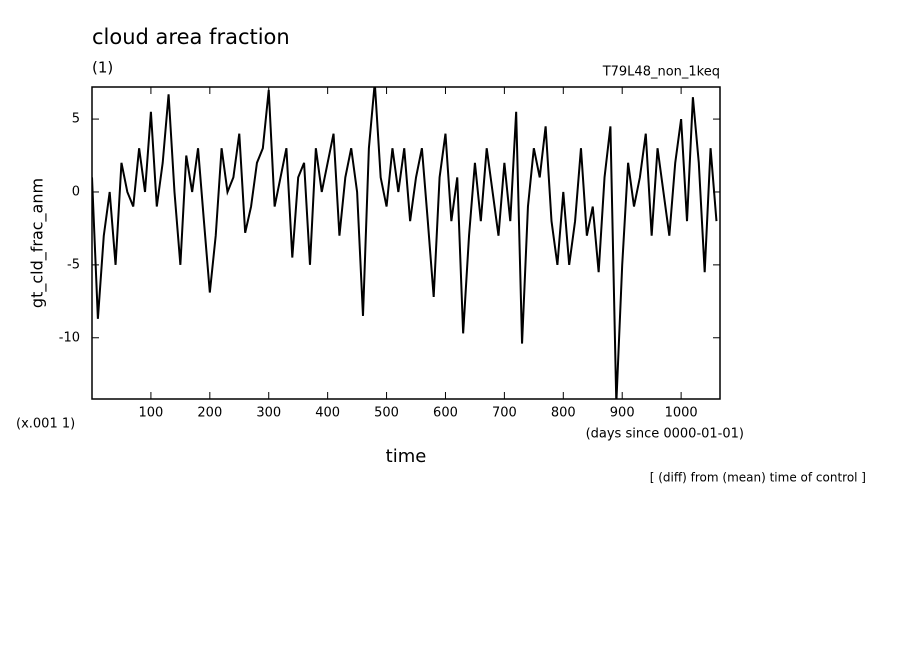 This screenshot has height=654, width=904. Describe the element at coordinates (758, 478) in the screenshot. I see `note: [ (diff) from (mean) time of control ]` at that location.